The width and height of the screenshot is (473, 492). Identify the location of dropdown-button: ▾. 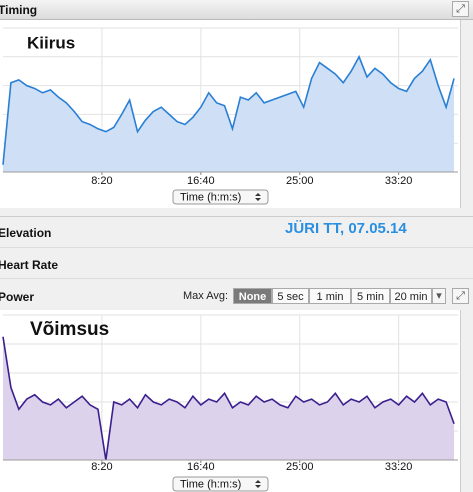
(439, 296).